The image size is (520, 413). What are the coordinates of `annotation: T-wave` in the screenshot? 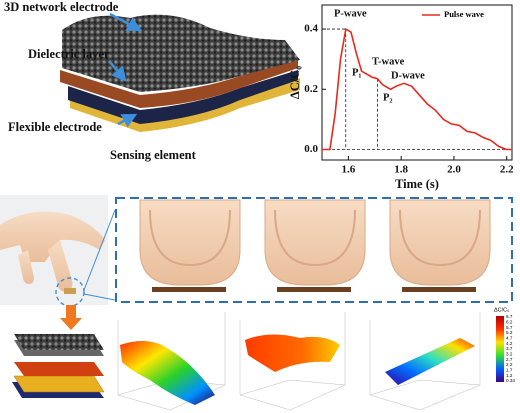 It's located at (388, 61).